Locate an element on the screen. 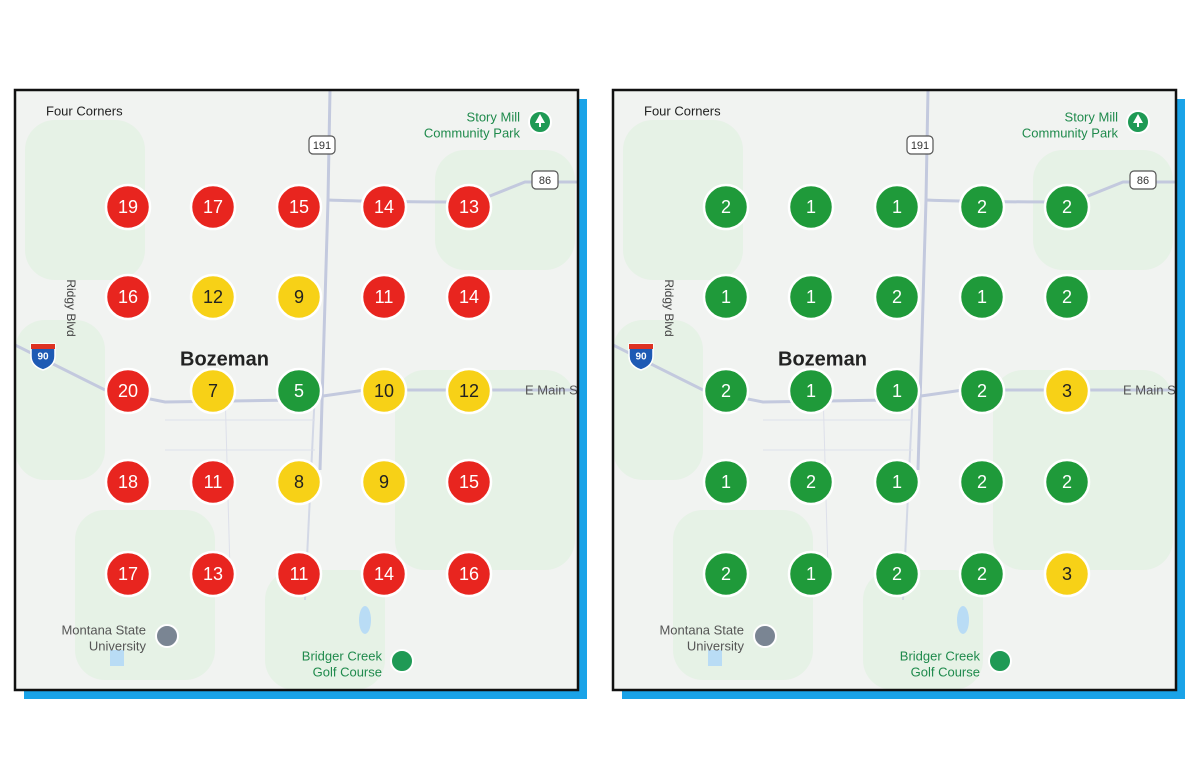 The image size is (1200, 775). rank-value: 16 is located at coordinates (128, 297).